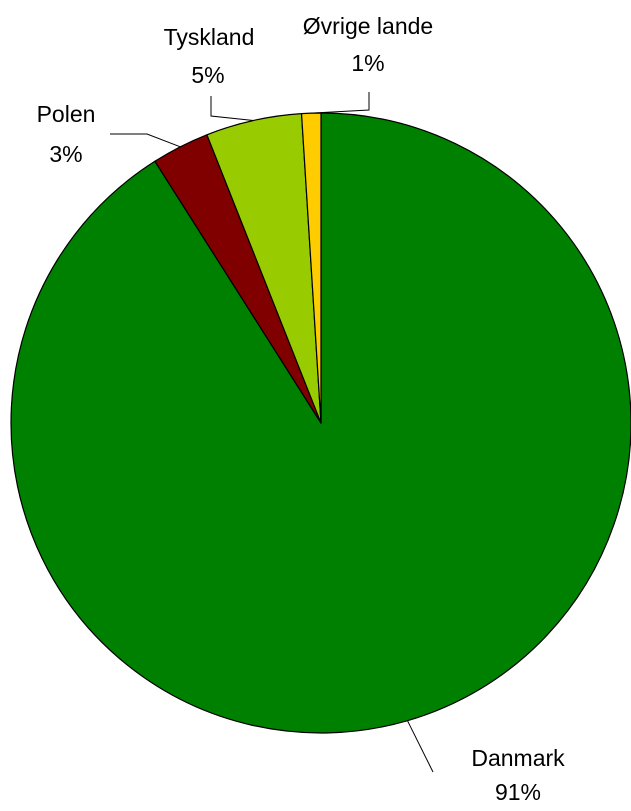  What do you see at coordinates (207, 75) in the screenshot?
I see `slice-value-tyskland: 5%` at bounding box center [207, 75].